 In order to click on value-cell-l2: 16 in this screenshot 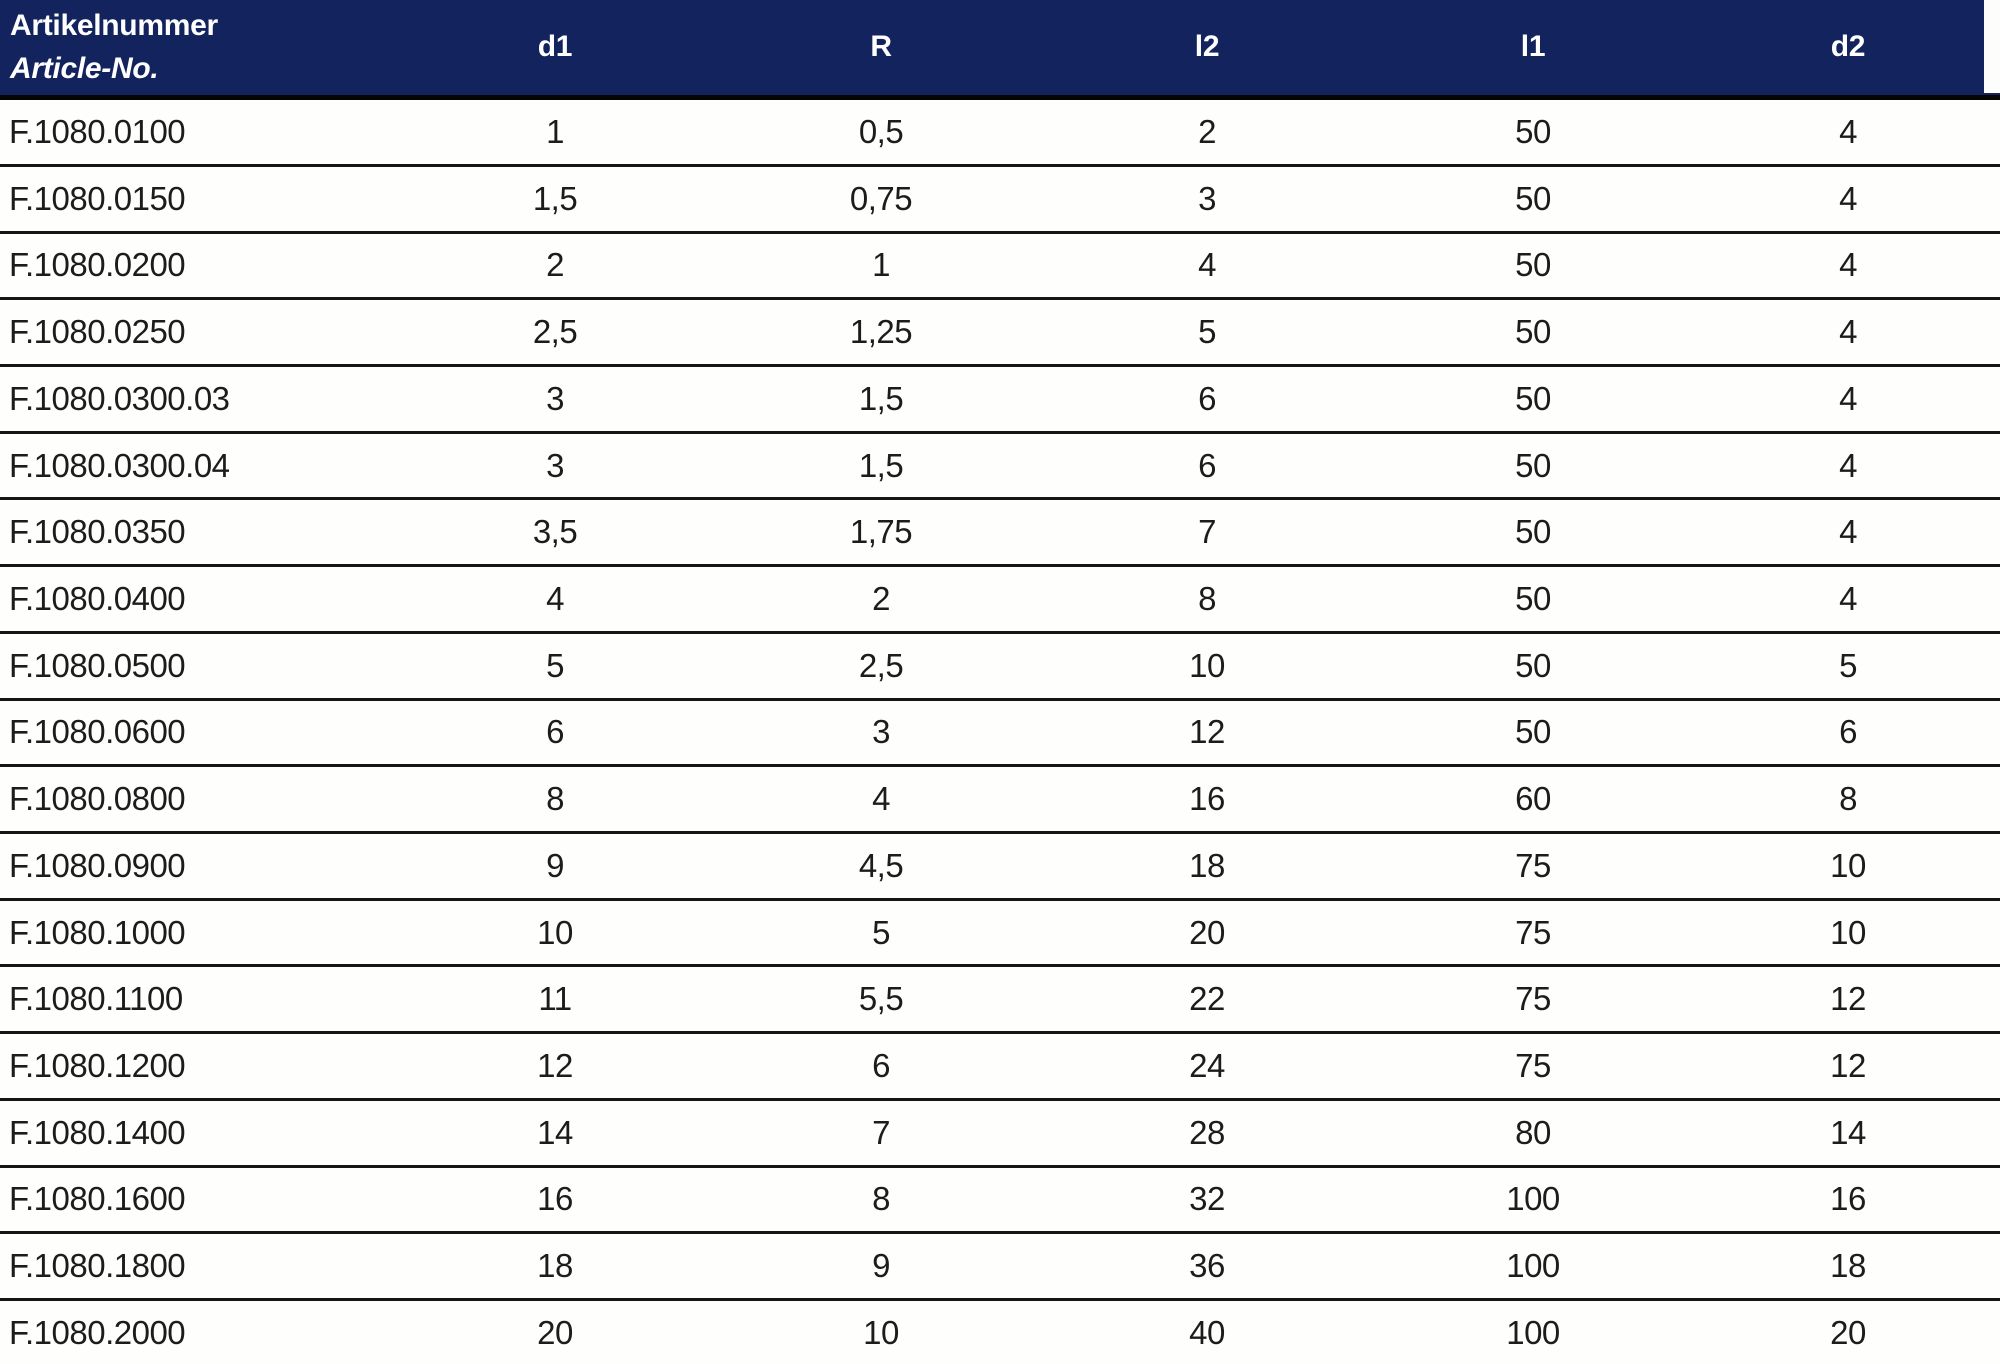, I will do `click(1207, 800)`.